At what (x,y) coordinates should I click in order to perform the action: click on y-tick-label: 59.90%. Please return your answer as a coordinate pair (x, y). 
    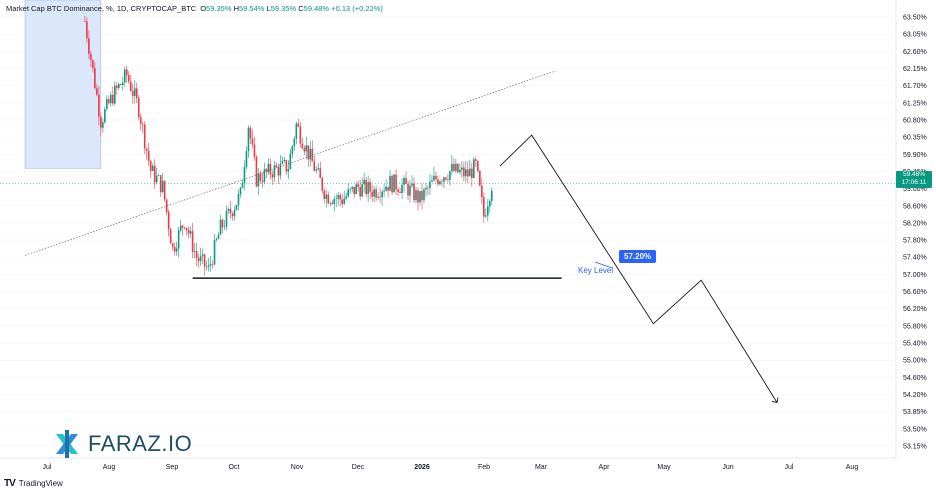
    Looking at the image, I should click on (915, 155).